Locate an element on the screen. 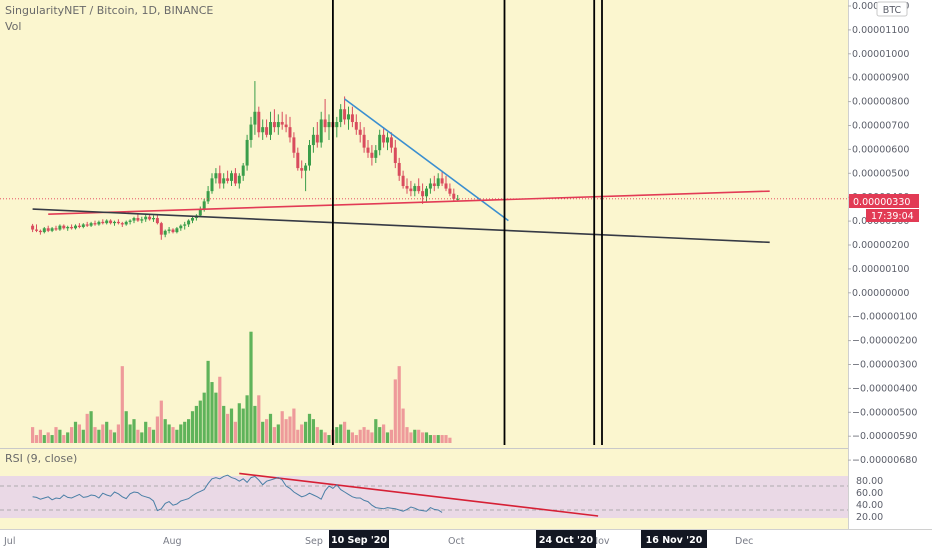 Image resolution: width=932 pixels, height=550 pixels. rsi-trendline is located at coordinates (419, 494).